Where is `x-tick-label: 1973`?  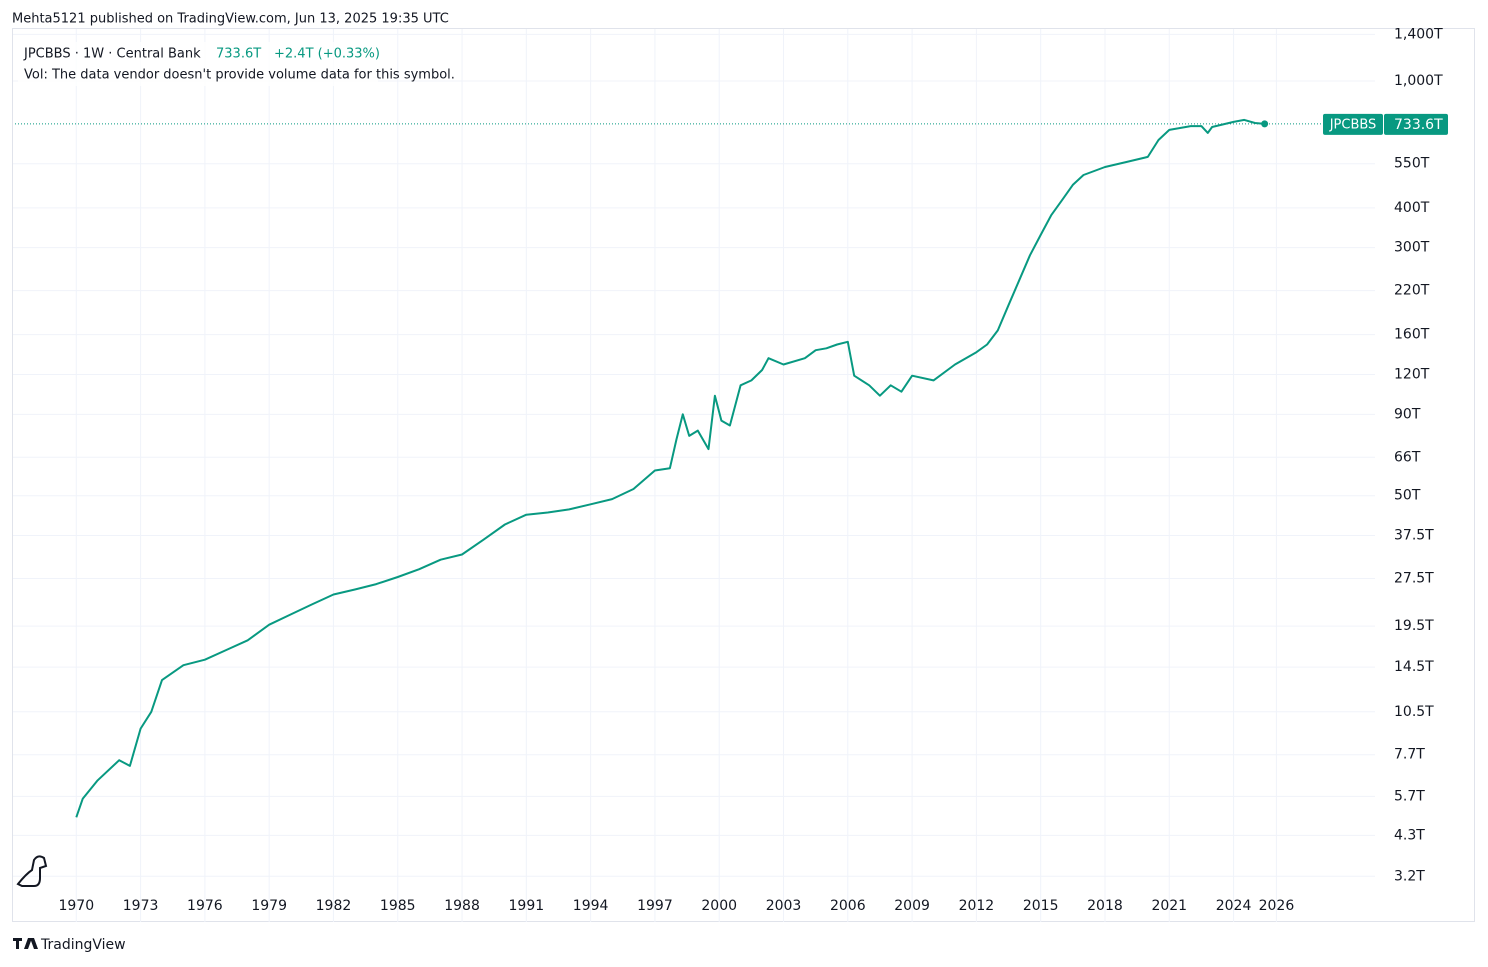
x-tick-label: 1973 is located at coordinates (141, 906).